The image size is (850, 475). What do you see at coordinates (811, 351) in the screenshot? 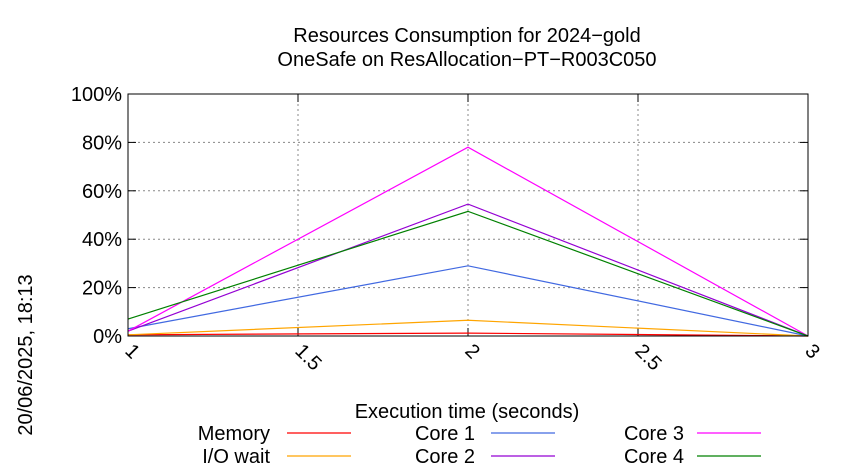
I see `x-tick-label: 3` at bounding box center [811, 351].